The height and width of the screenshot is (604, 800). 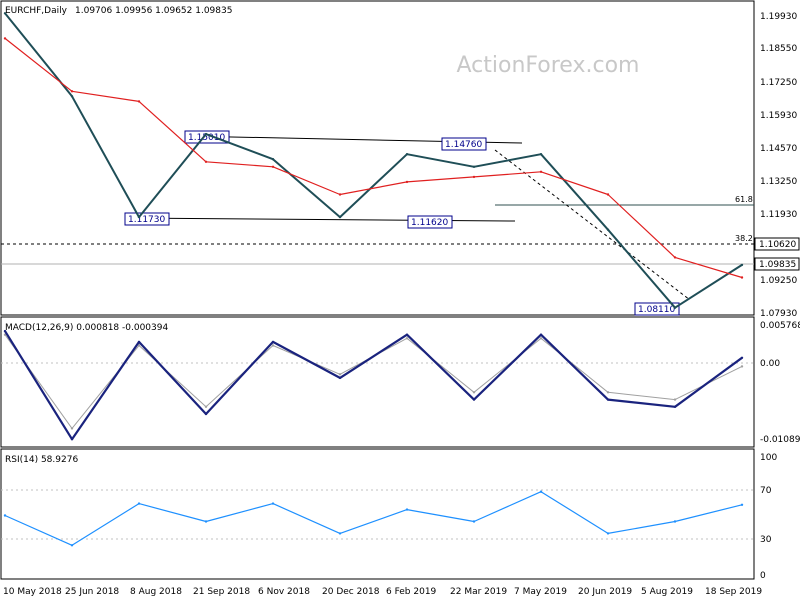 I want to click on callout-label: 1.15010, so click(x=206, y=138).